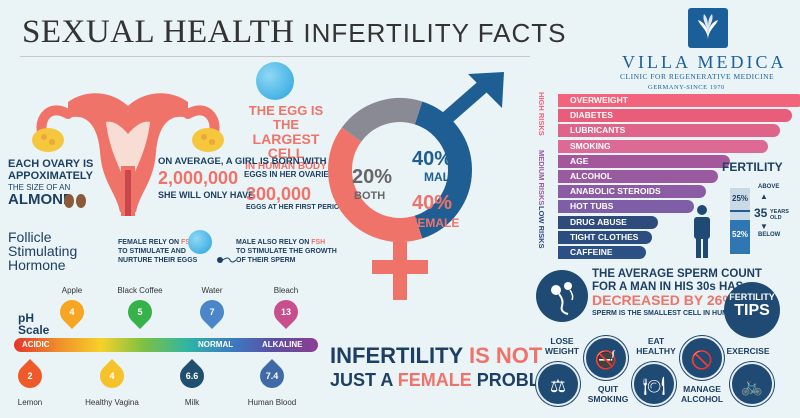  I want to click on risk-label: TIGHT CLOTHES, so click(604, 236).